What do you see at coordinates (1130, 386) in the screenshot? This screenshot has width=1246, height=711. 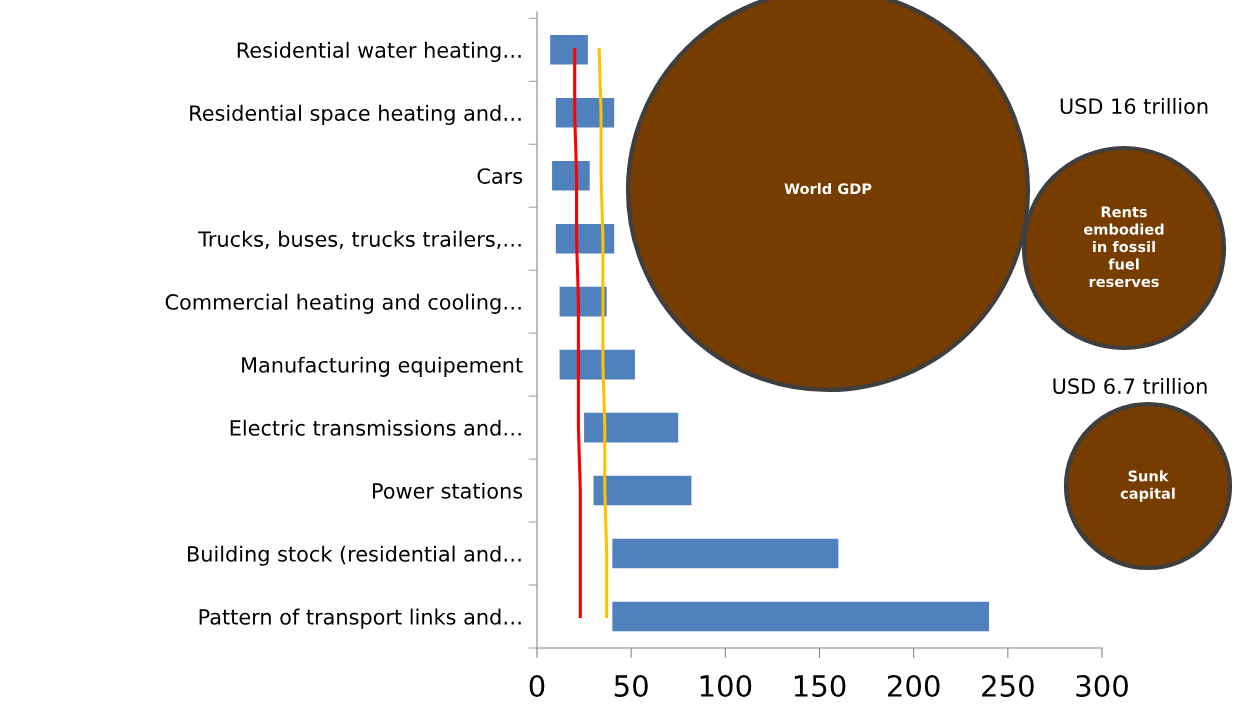 I see `annotation: USD 6.7 trillion` at bounding box center [1130, 386].